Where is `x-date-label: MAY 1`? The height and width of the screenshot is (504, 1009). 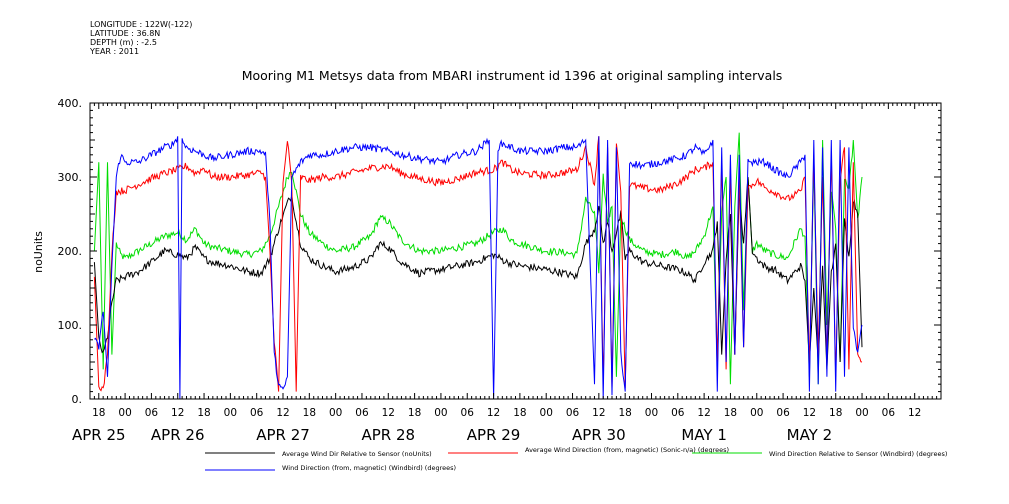 x-date-label: MAY 1 is located at coordinates (704, 435).